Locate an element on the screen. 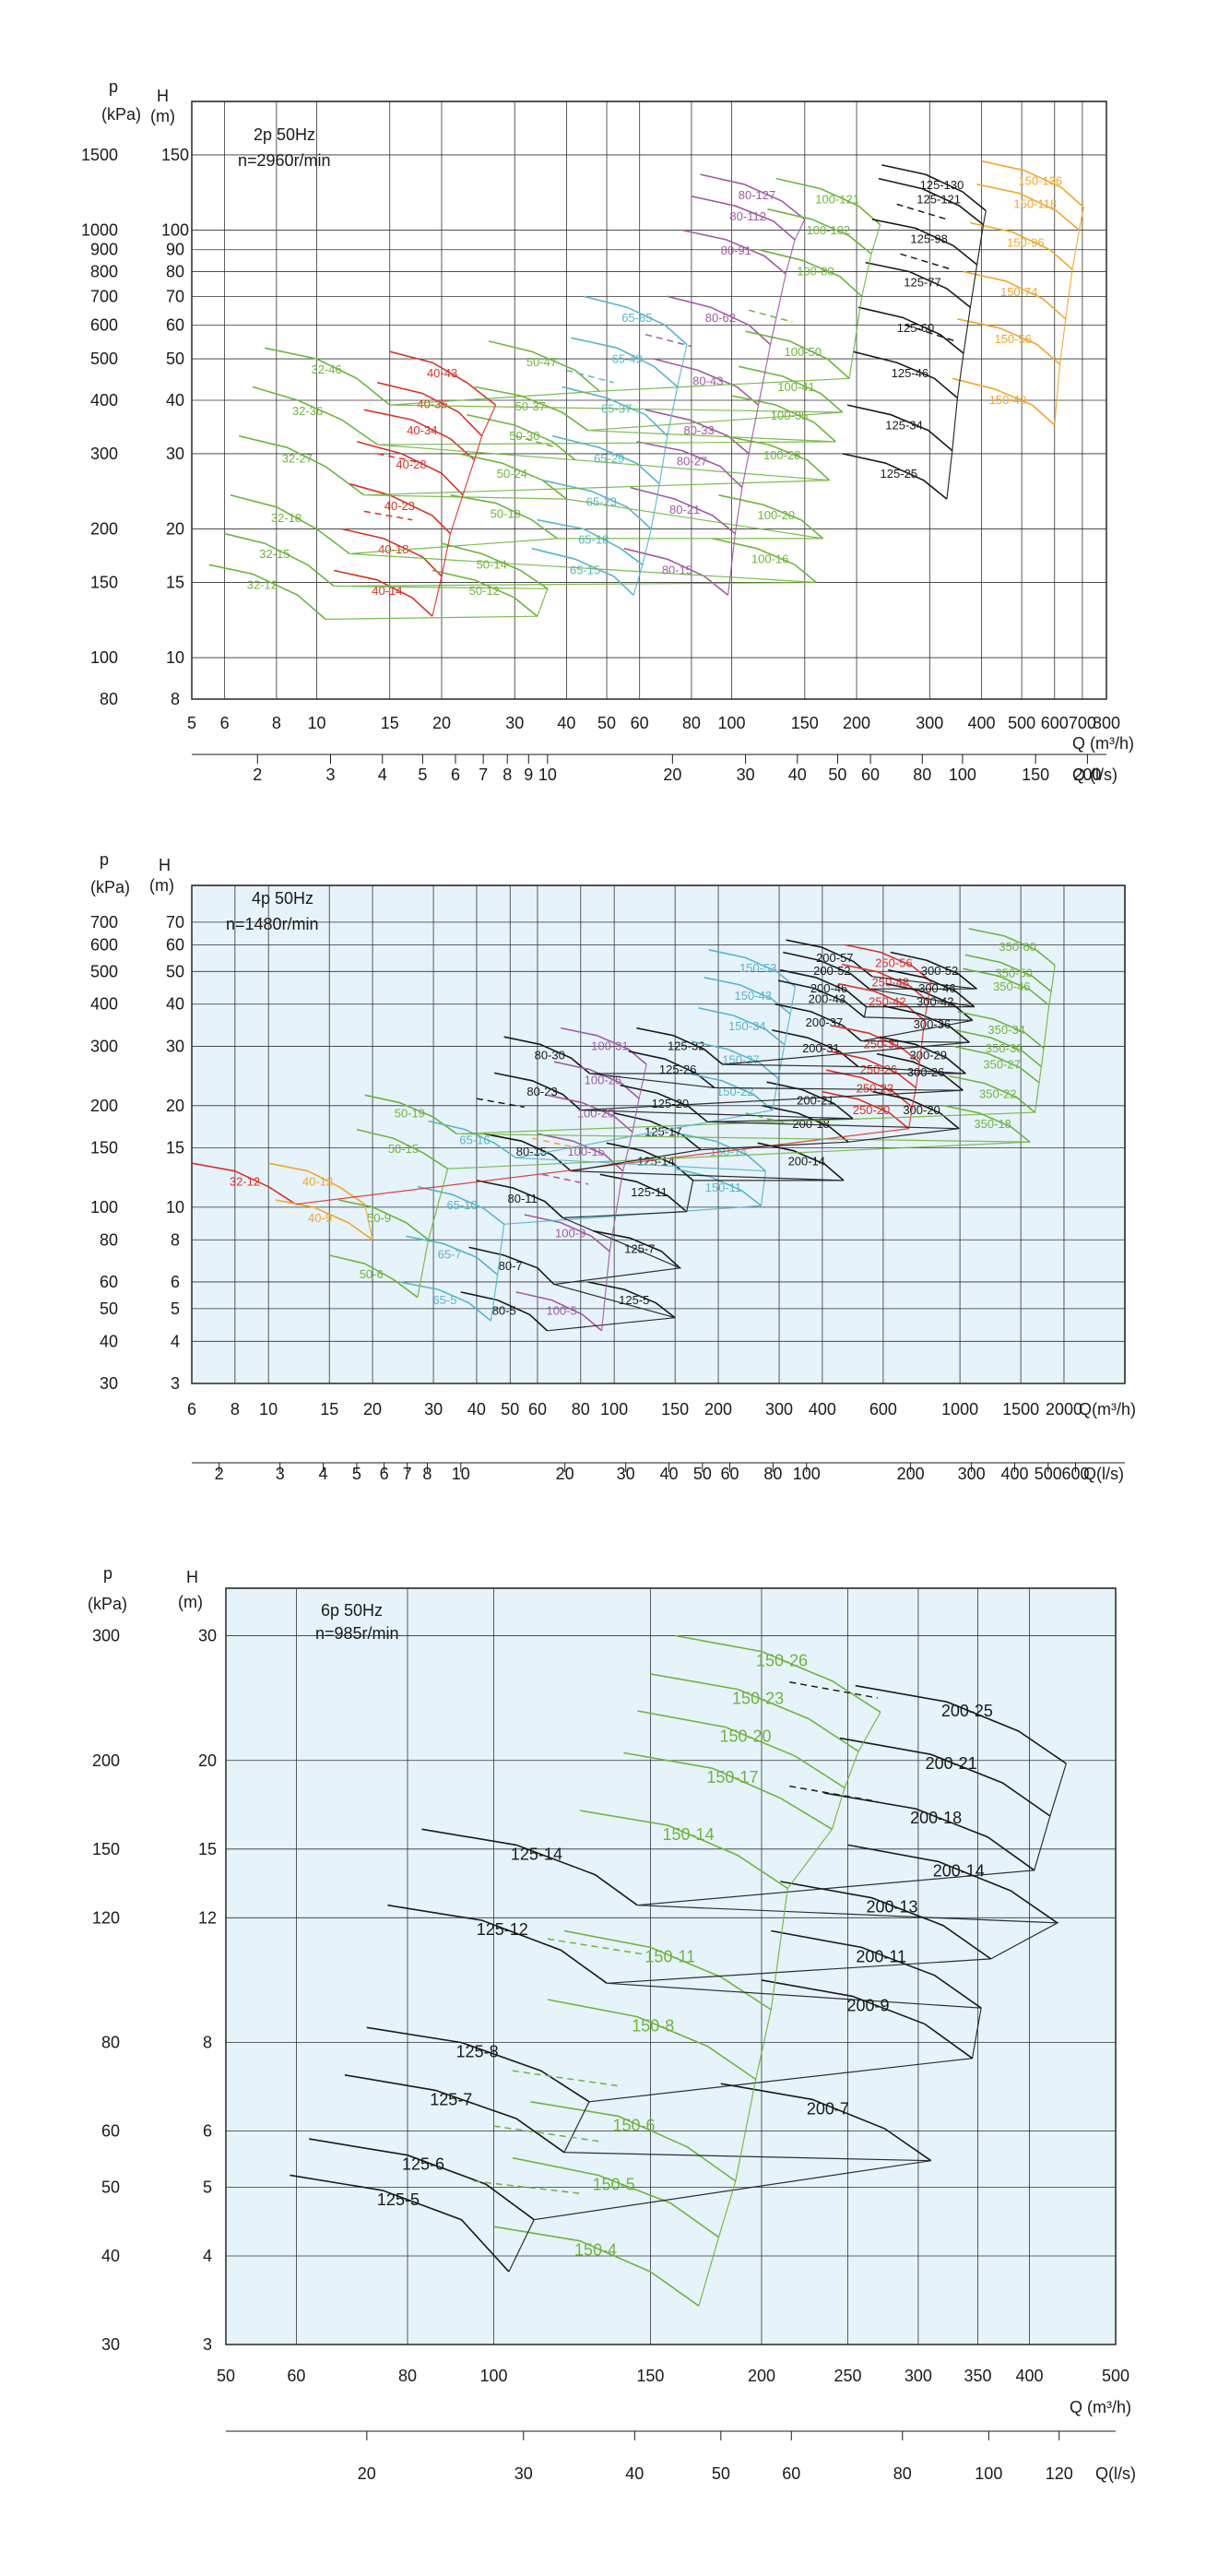 The width and height of the screenshot is (1218, 2576). curve-label: 80-112 is located at coordinates (747, 216).